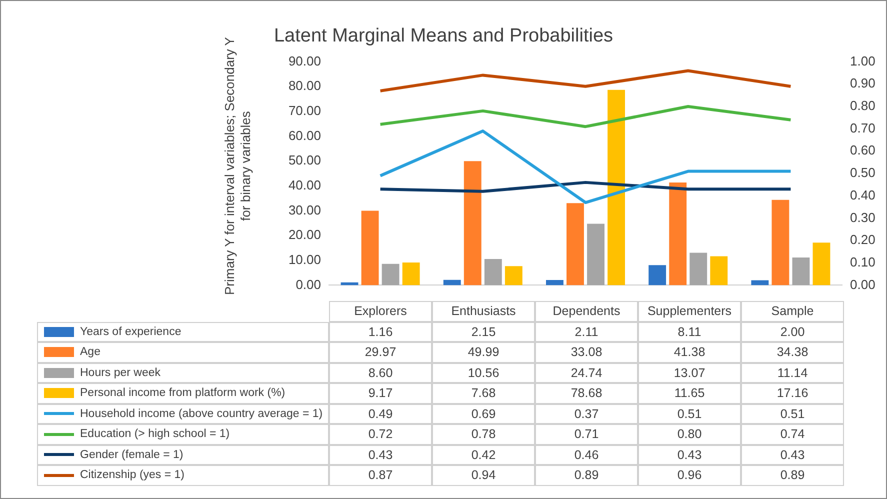 The image size is (887, 499). I want to click on y2-tick-label: 0.10, so click(863, 262).